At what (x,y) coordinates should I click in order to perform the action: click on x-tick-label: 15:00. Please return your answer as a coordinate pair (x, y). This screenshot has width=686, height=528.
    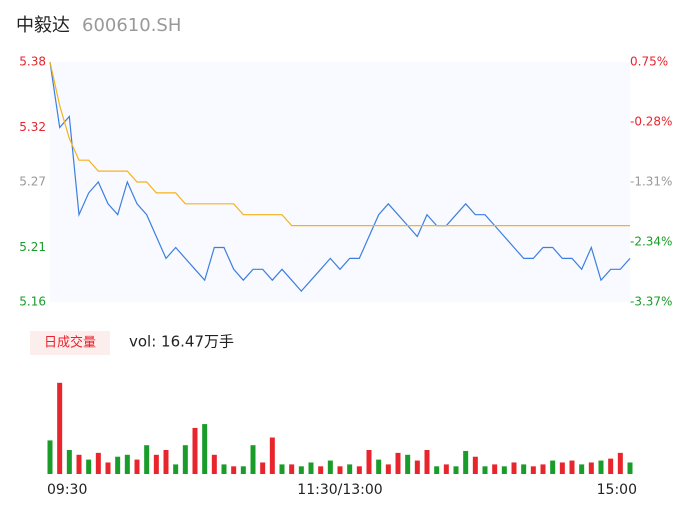
    Looking at the image, I should click on (617, 490).